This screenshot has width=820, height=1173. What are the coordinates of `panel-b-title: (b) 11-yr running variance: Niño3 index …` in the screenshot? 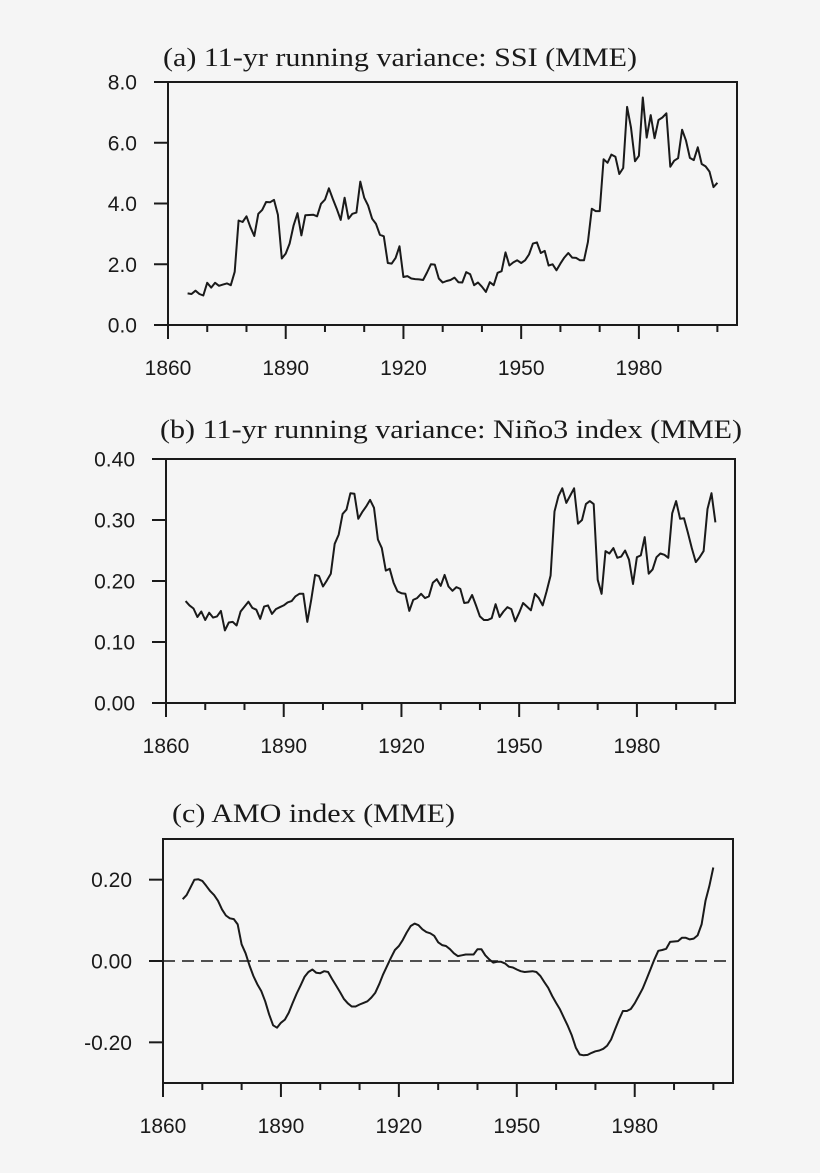 It's located at (451, 429).